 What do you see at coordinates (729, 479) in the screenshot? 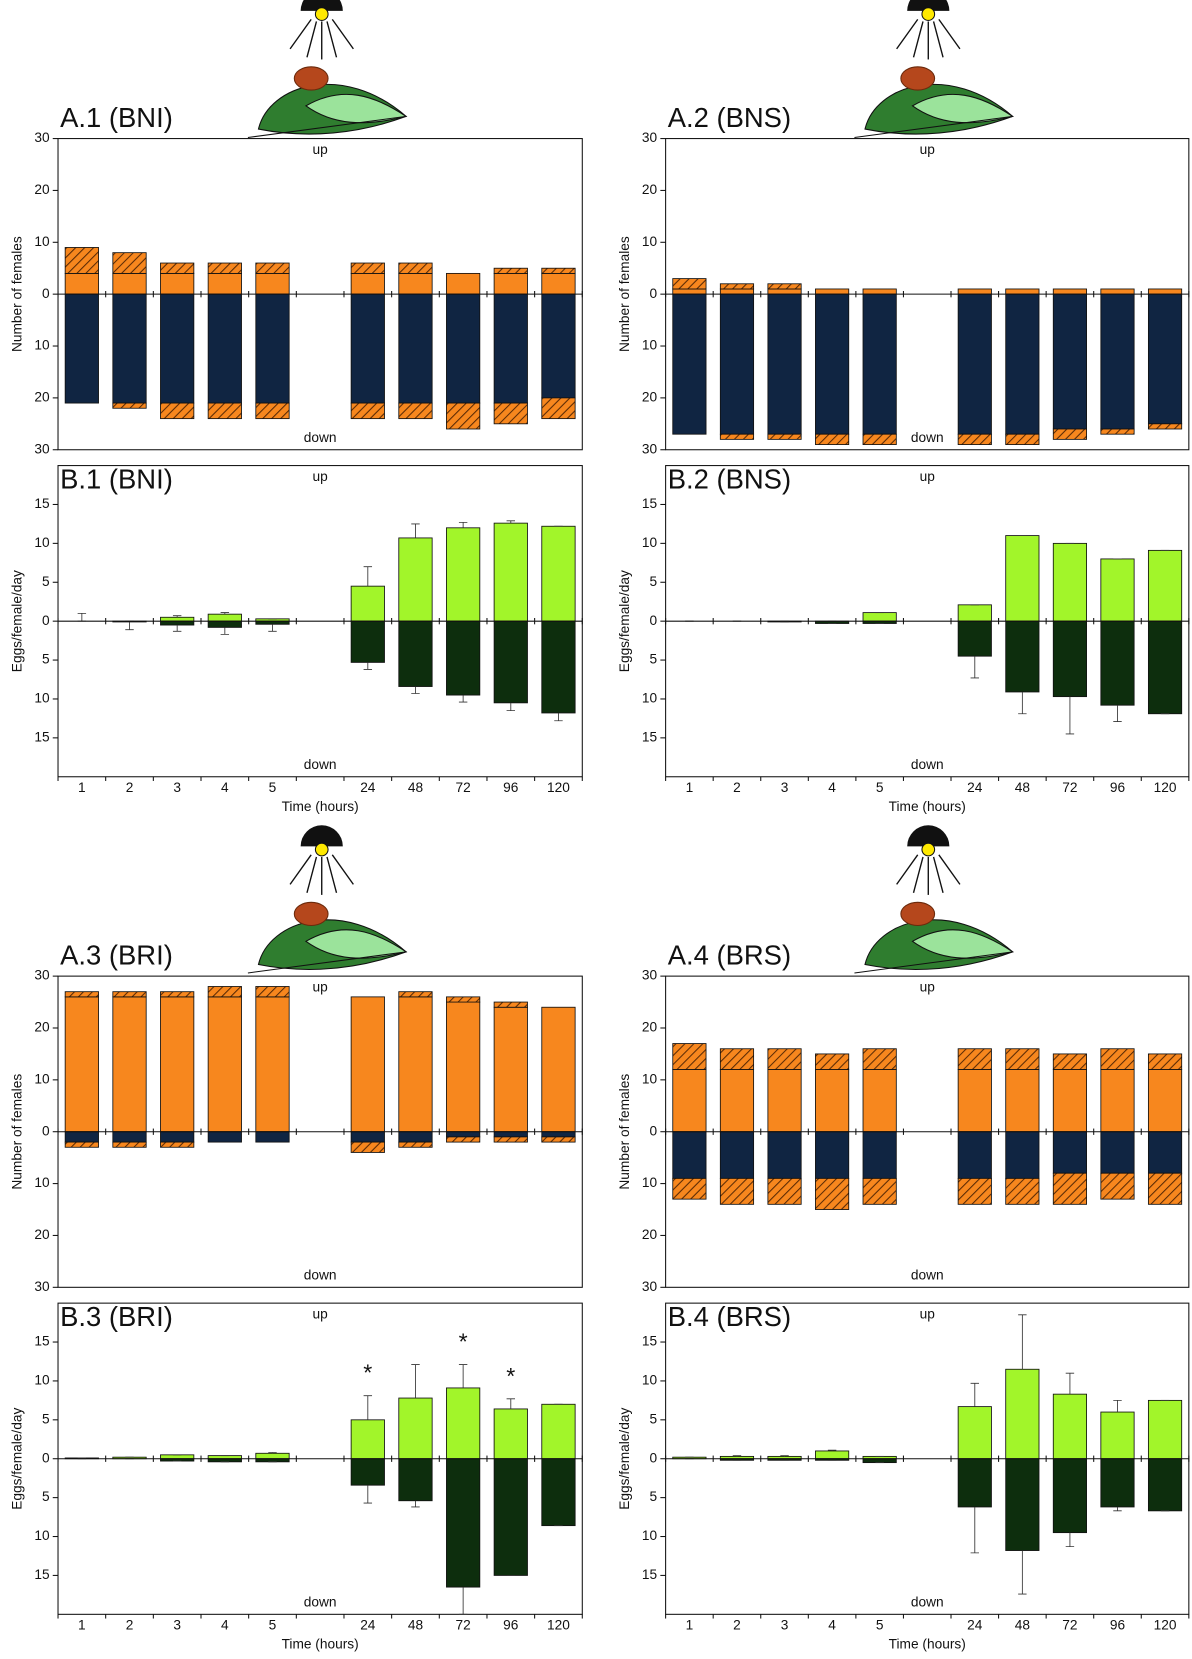
I see `panel-title: B.2 (BNS)` at bounding box center [729, 479].